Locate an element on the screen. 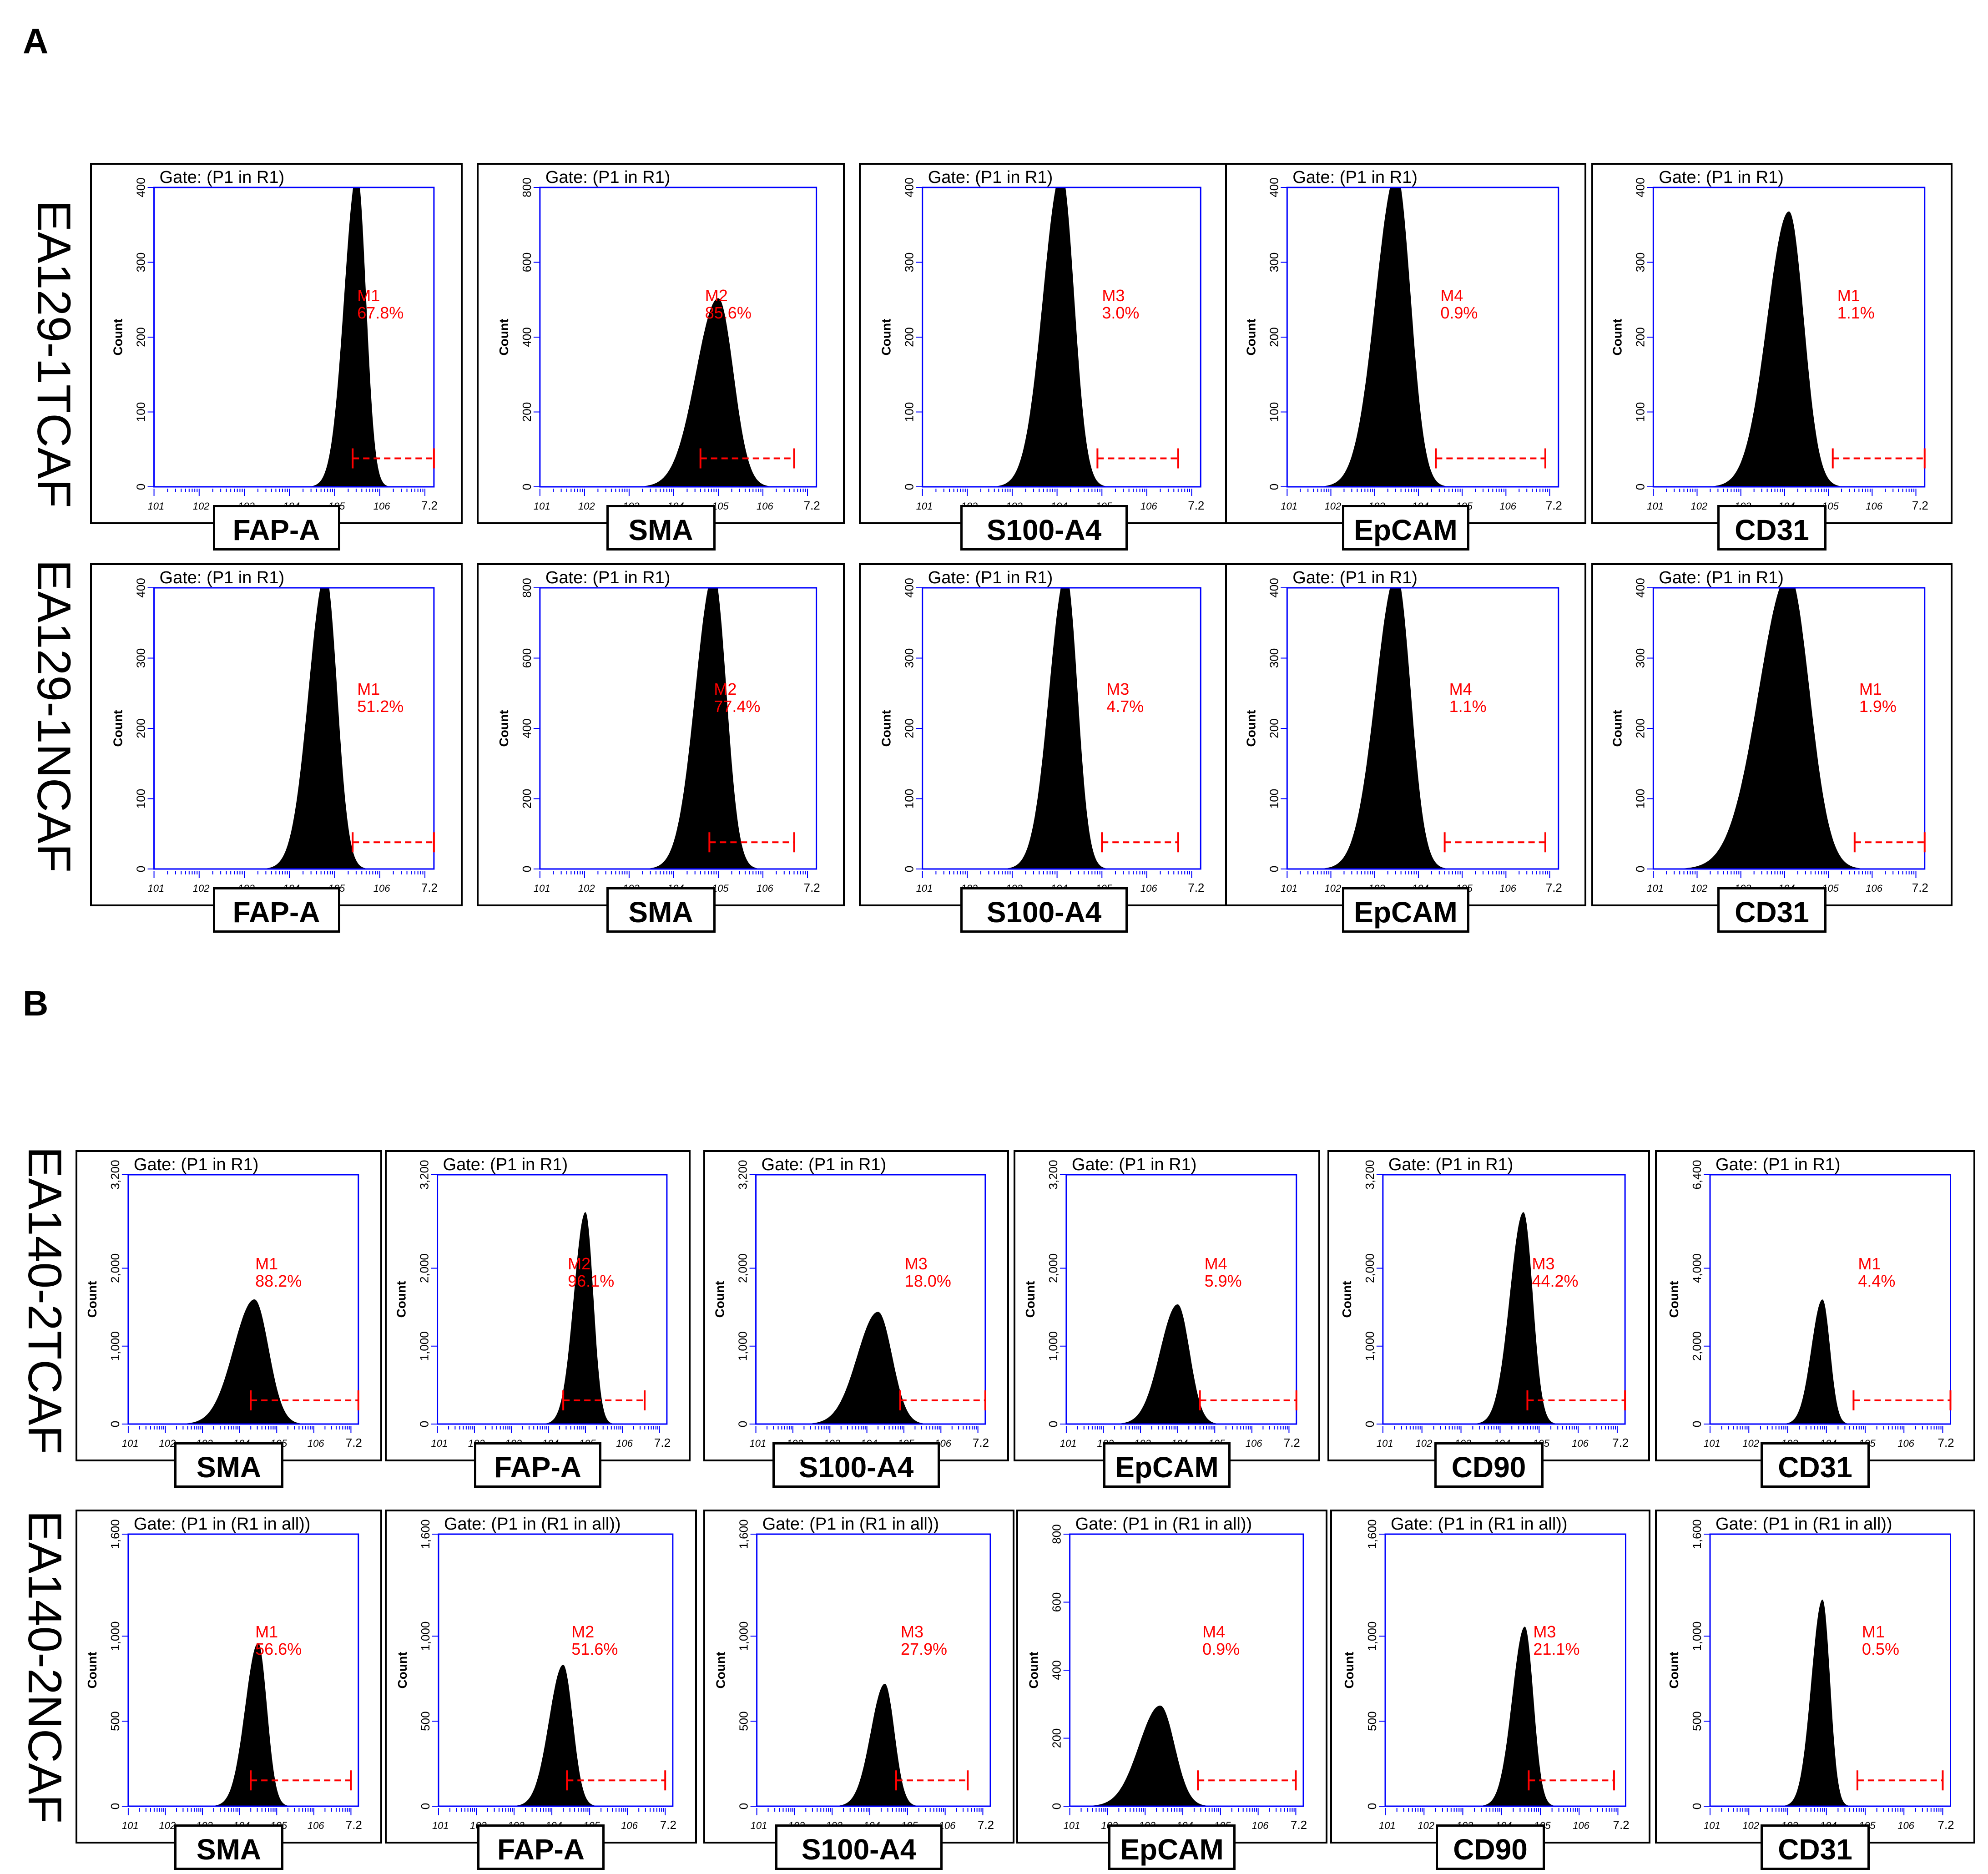 Image resolution: width=1988 pixels, height=1874 pixels. gate-percent: 51.2% is located at coordinates (380, 706).